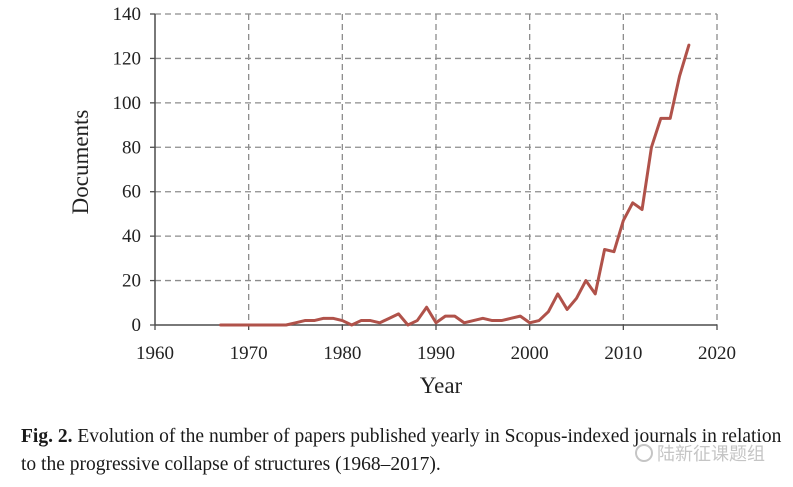  I want to click on y-tick-label: 120, so click(127, 58).